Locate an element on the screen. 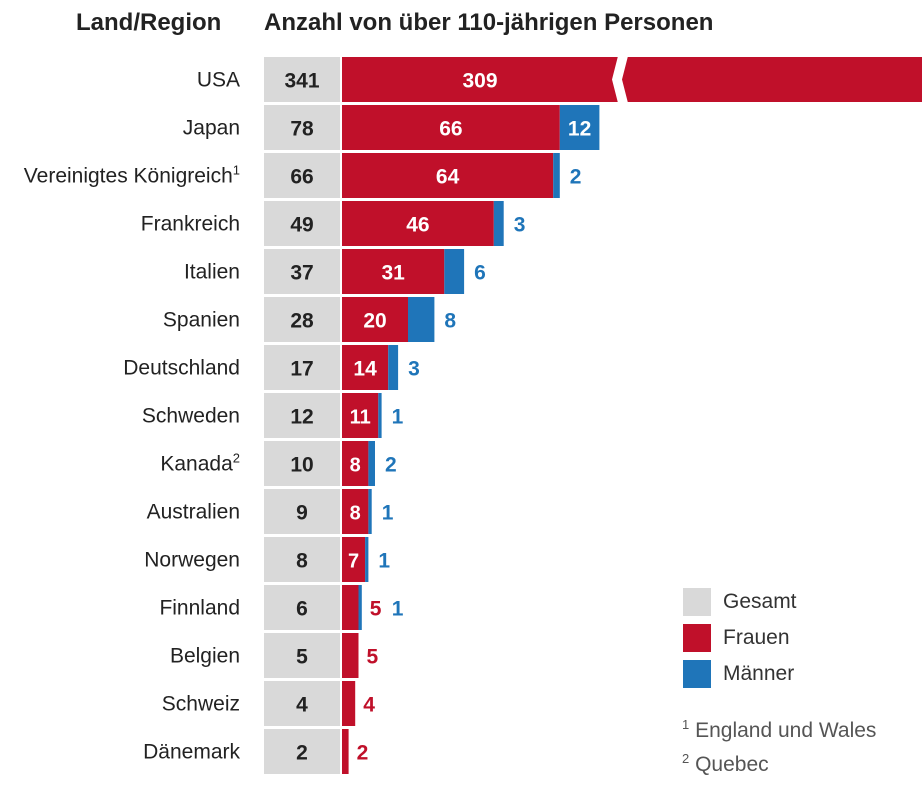 This screenshot has height=785, width=922. total-value-label: 12 is located at coordinates (301, 417).